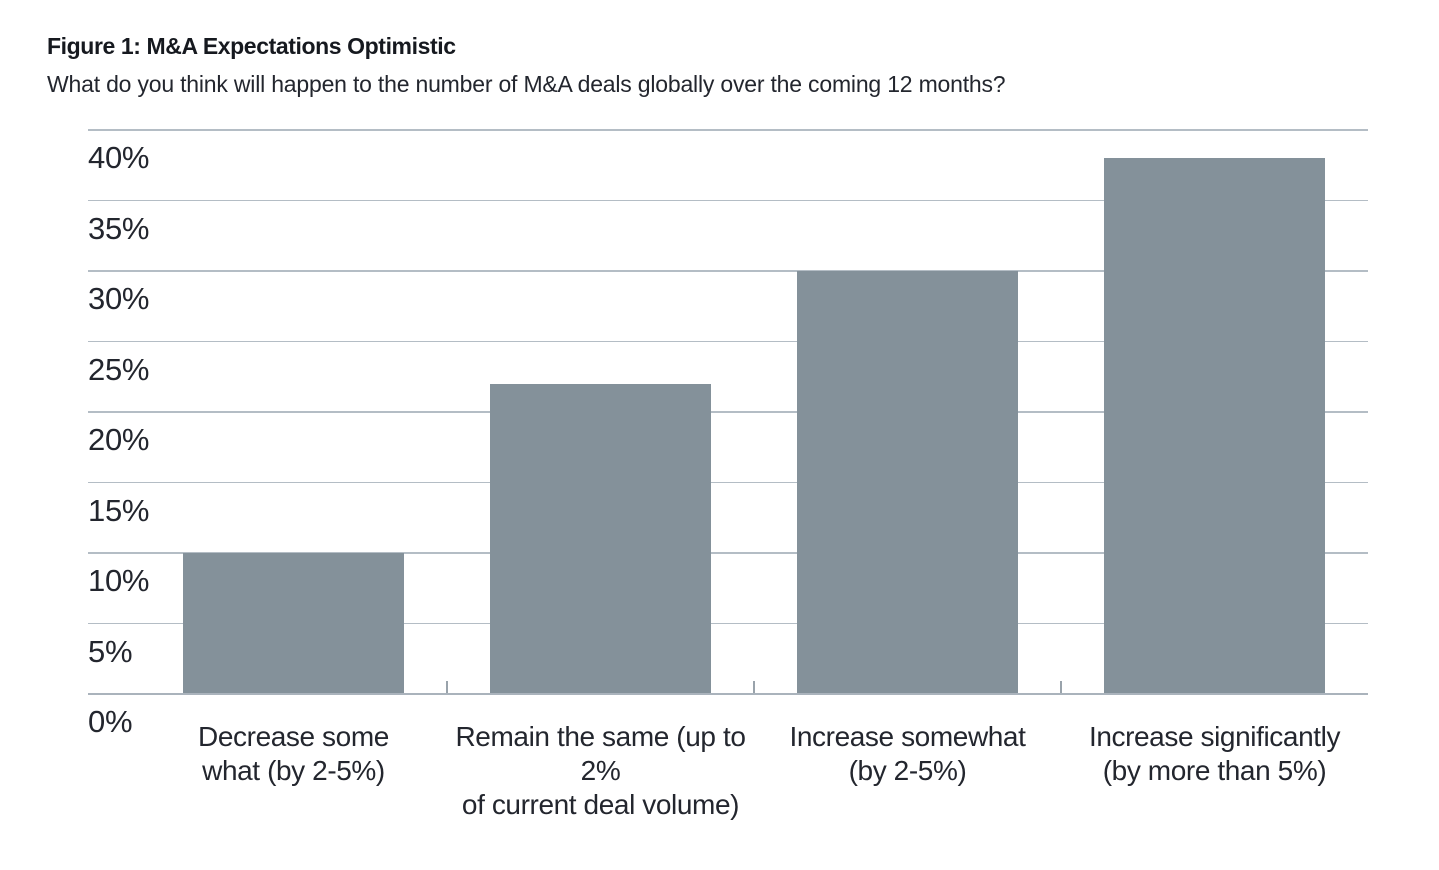  Describe the element at coordinates (119, 580) in the screenshot. I see `y-axis-tick-label: 10%` at that location.